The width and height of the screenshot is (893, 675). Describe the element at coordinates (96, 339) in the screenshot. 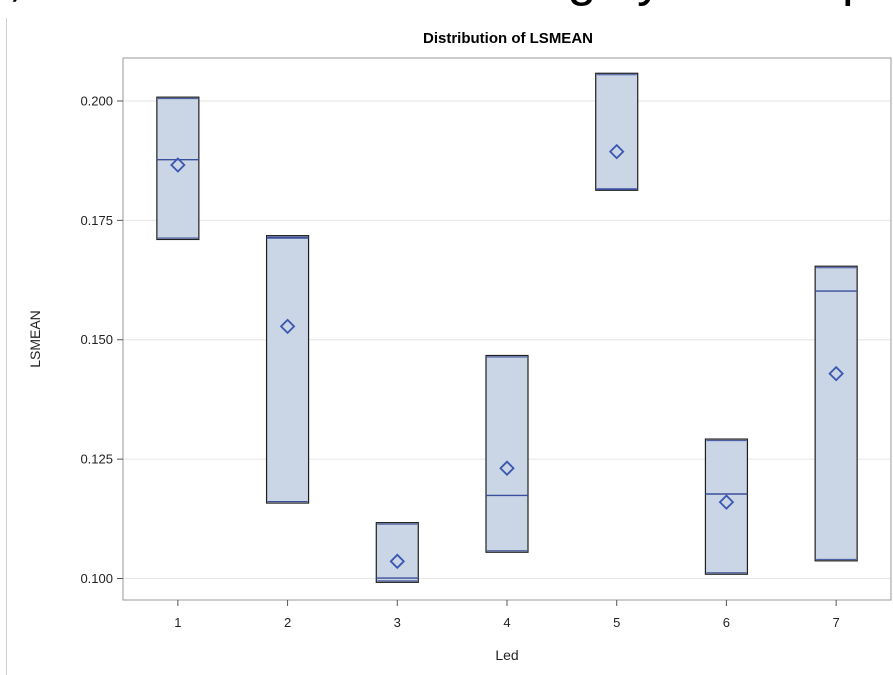

I see `y-tick-label: 0.150` at that location.